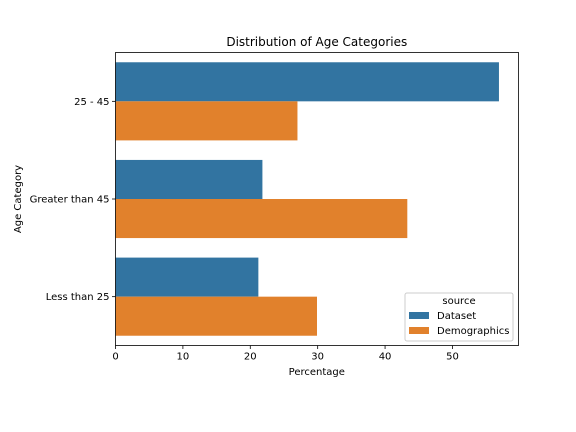 The width and height of the screenshot is (576, 432). Describe the element at coordinates (473, 331) in the screenshot. I see `legend-label-demographics: Demographics` at that location.